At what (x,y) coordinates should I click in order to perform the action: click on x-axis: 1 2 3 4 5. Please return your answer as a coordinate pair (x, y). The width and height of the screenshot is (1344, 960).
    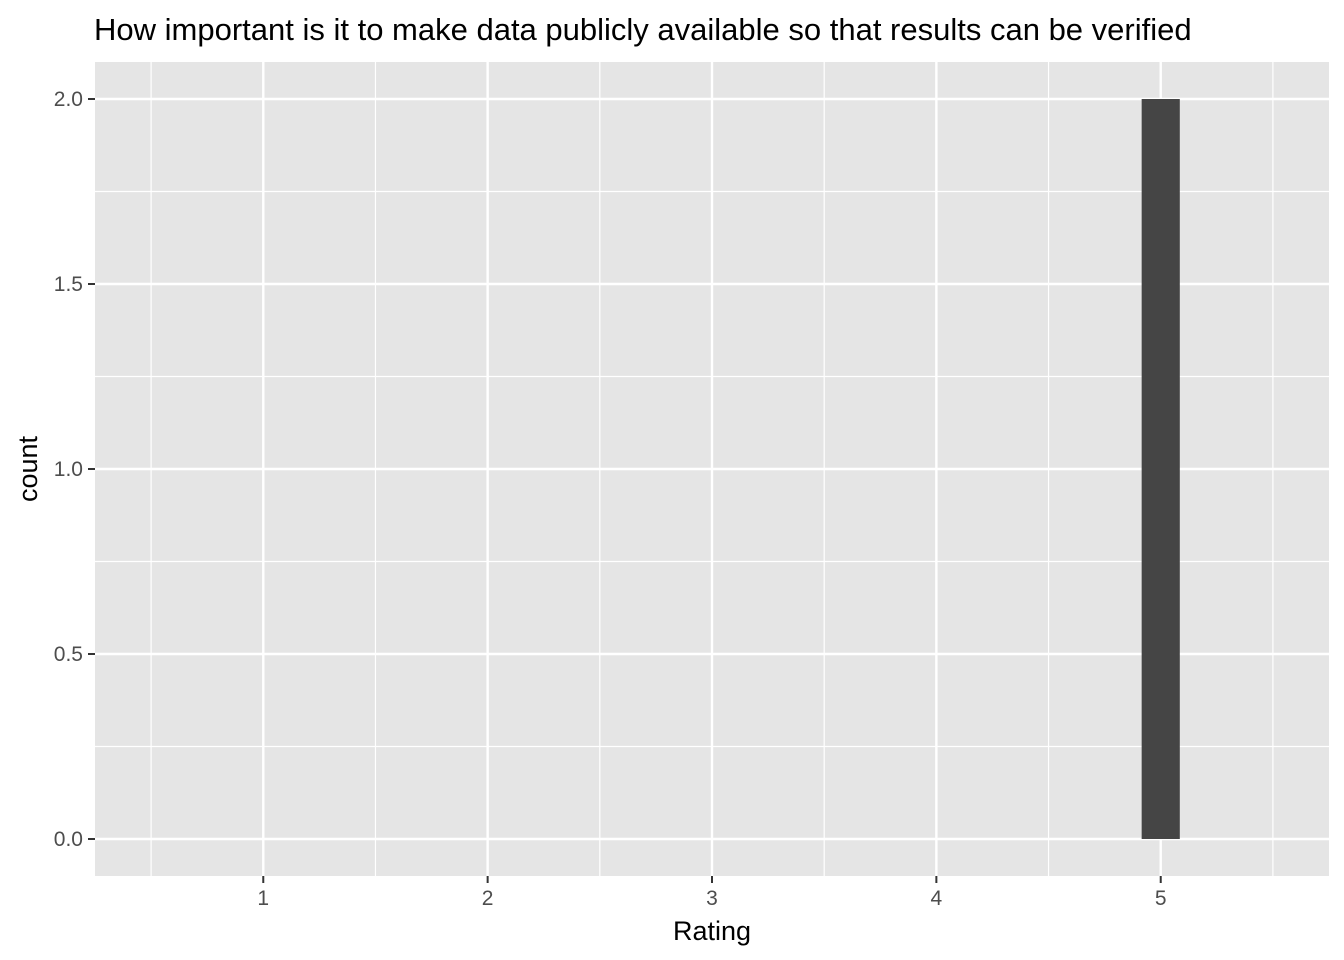
    Looking at the image, I should click on (712, 893).